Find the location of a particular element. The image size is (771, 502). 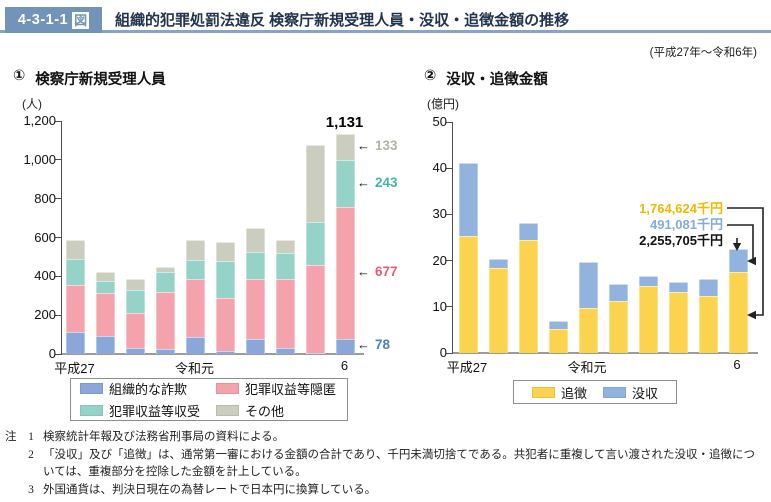

segment-callout: ← 133 is located at coordinates (377, 145).